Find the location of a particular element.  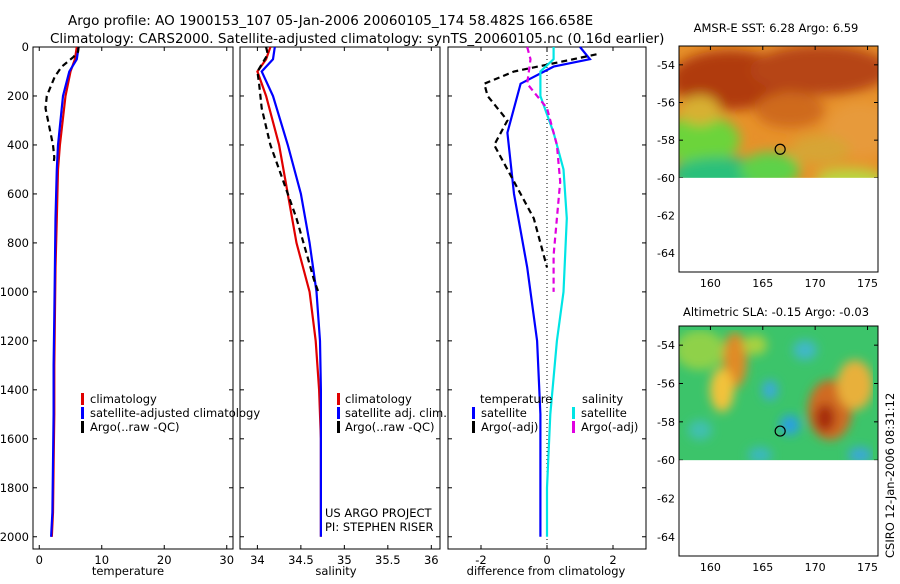

legend-label-sal-argo: Argo(-adj) is located at coordinates (609, 427).